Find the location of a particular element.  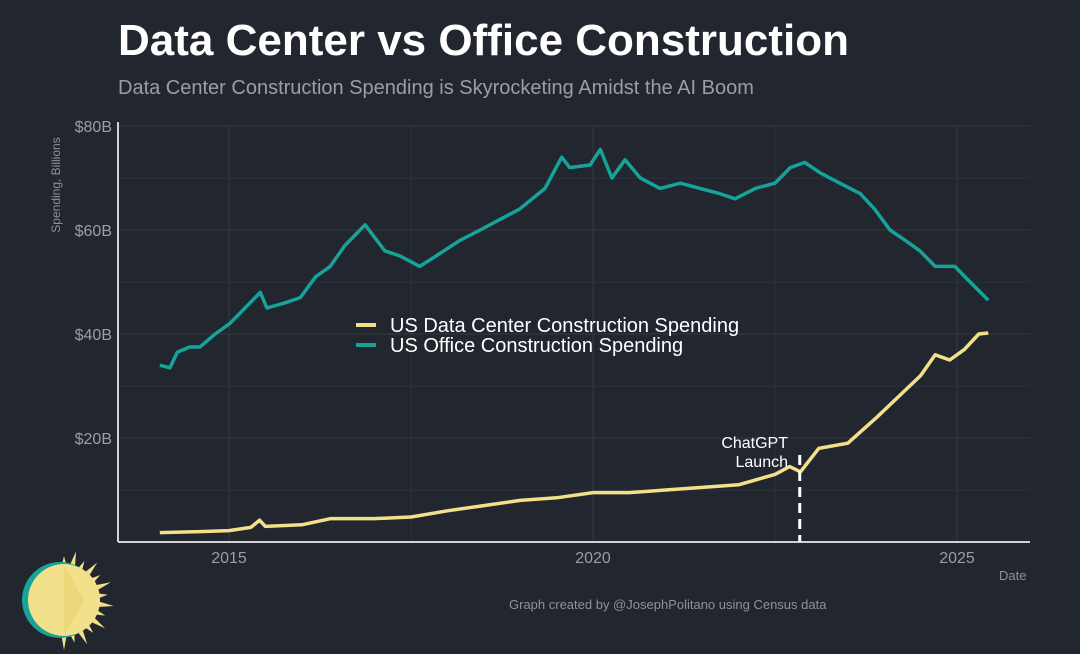

chart-title: Data Center vs Office Construction is located at coordinates (484, 40).